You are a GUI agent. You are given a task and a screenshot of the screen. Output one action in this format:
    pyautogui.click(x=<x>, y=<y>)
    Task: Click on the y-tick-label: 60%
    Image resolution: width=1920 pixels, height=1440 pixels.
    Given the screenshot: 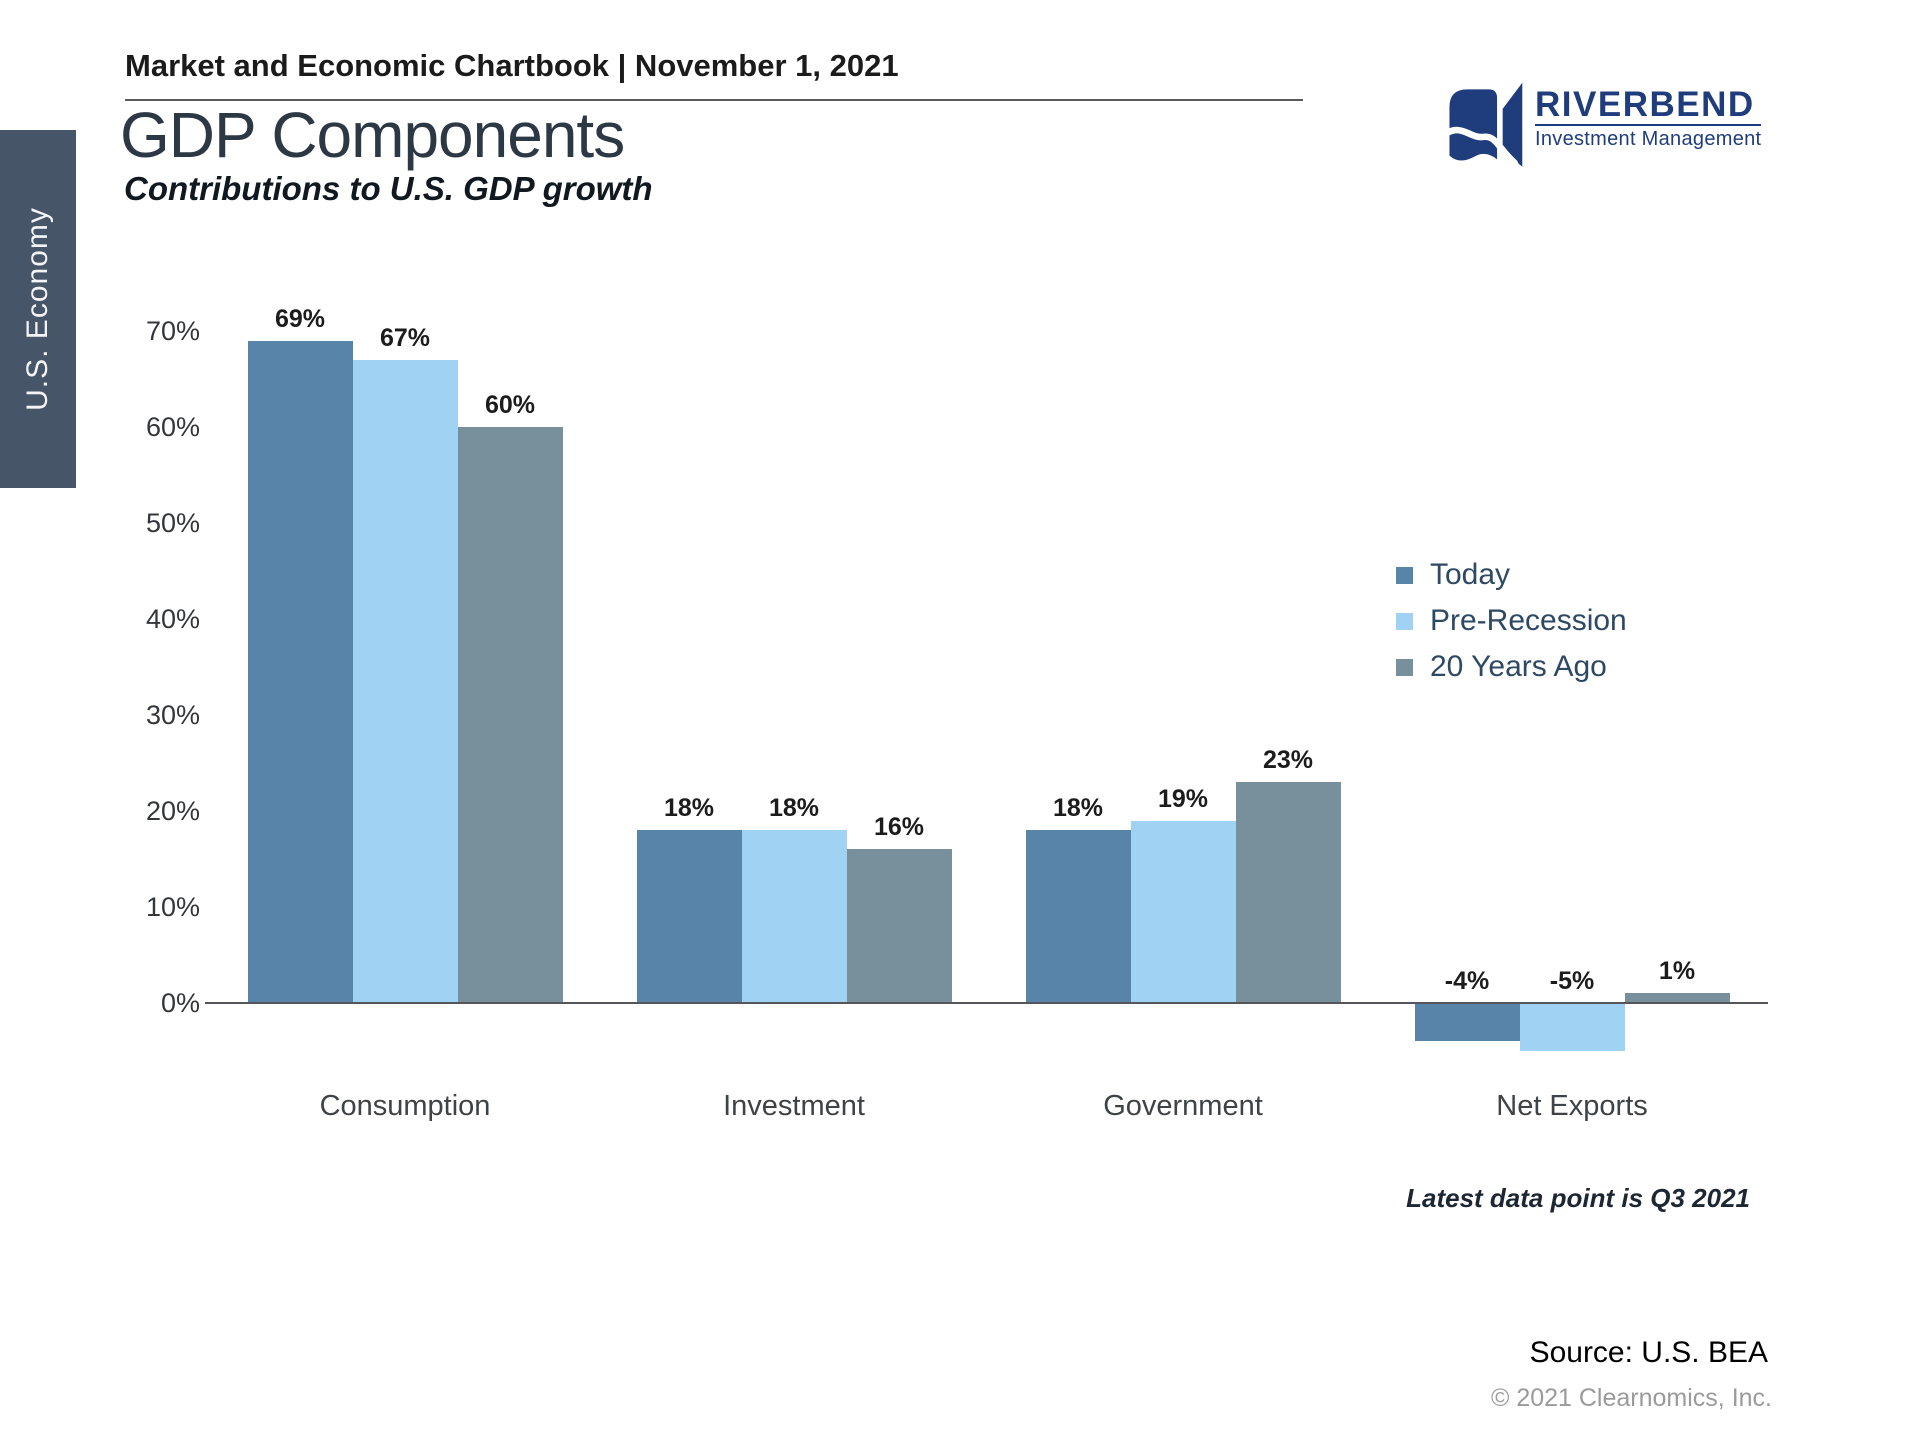 What is the action you would take?
    pyautogui.click(x=172, y=427)
    